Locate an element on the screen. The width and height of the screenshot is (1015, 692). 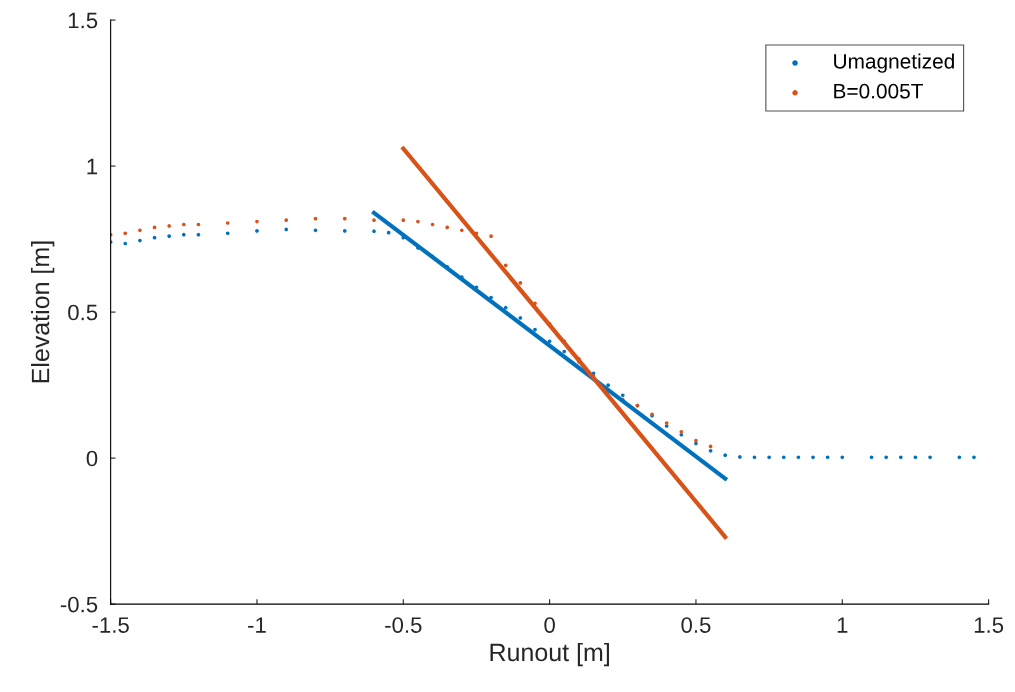
x-tick-label: 0 is located at coordinates (549, 625).